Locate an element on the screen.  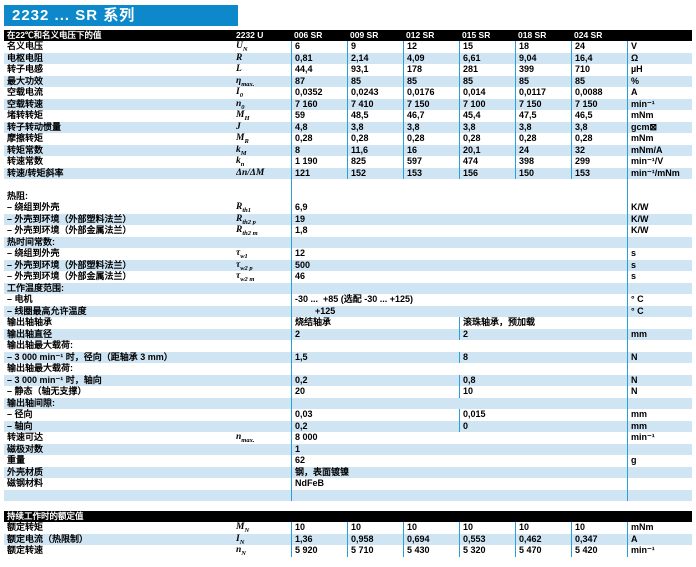
value-cell: 19 is located at coordinates (459, 219).